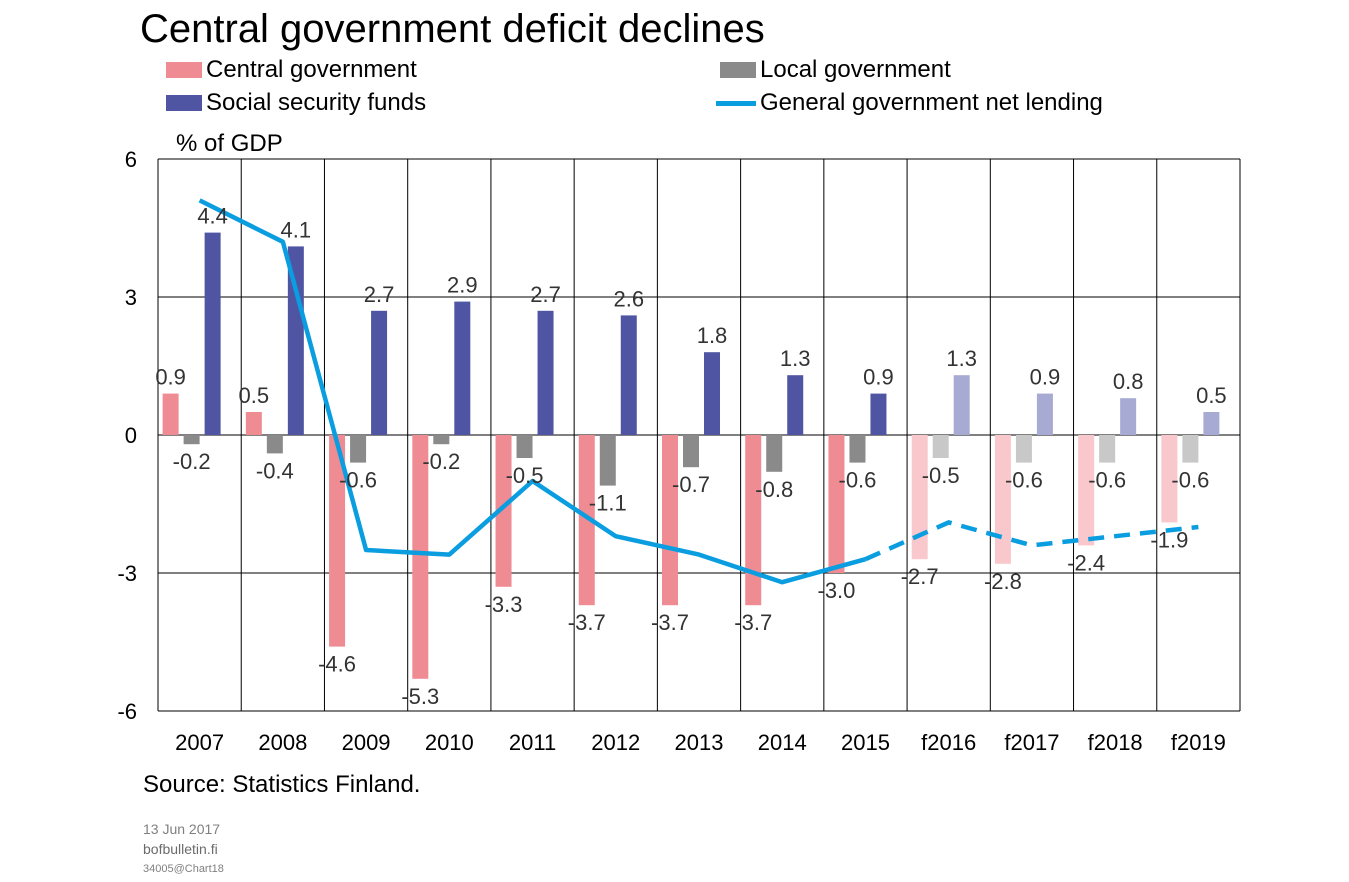 The height and width of the screenshot is (882, 1349). I want to click on data-label-0: -2.7, so click(920, 576).